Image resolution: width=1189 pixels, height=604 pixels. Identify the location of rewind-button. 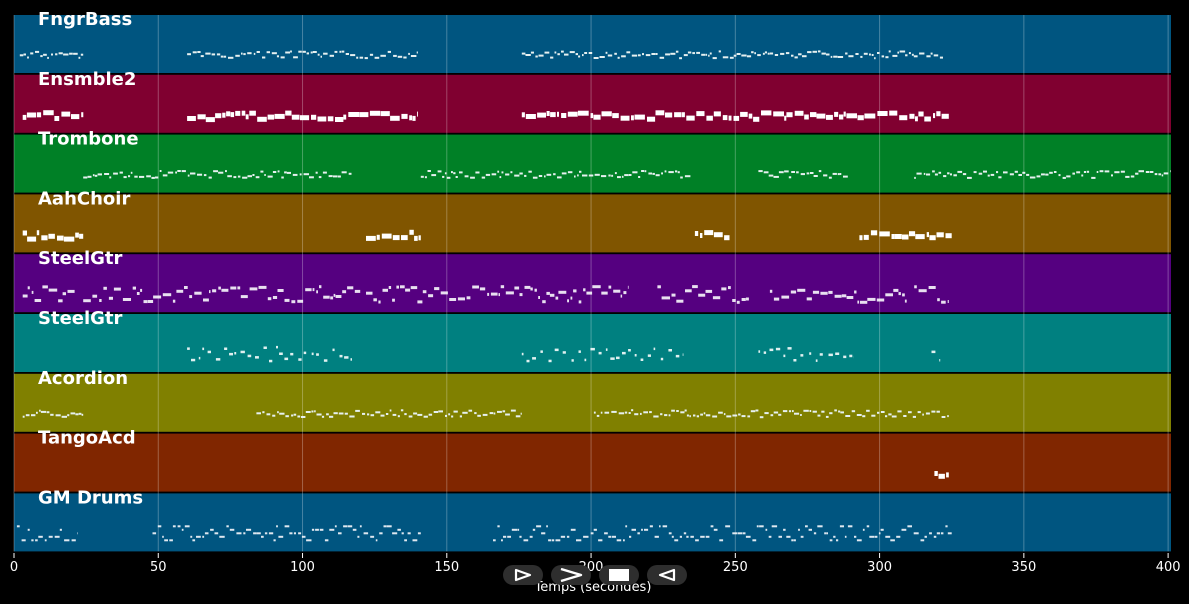
(667, 575).